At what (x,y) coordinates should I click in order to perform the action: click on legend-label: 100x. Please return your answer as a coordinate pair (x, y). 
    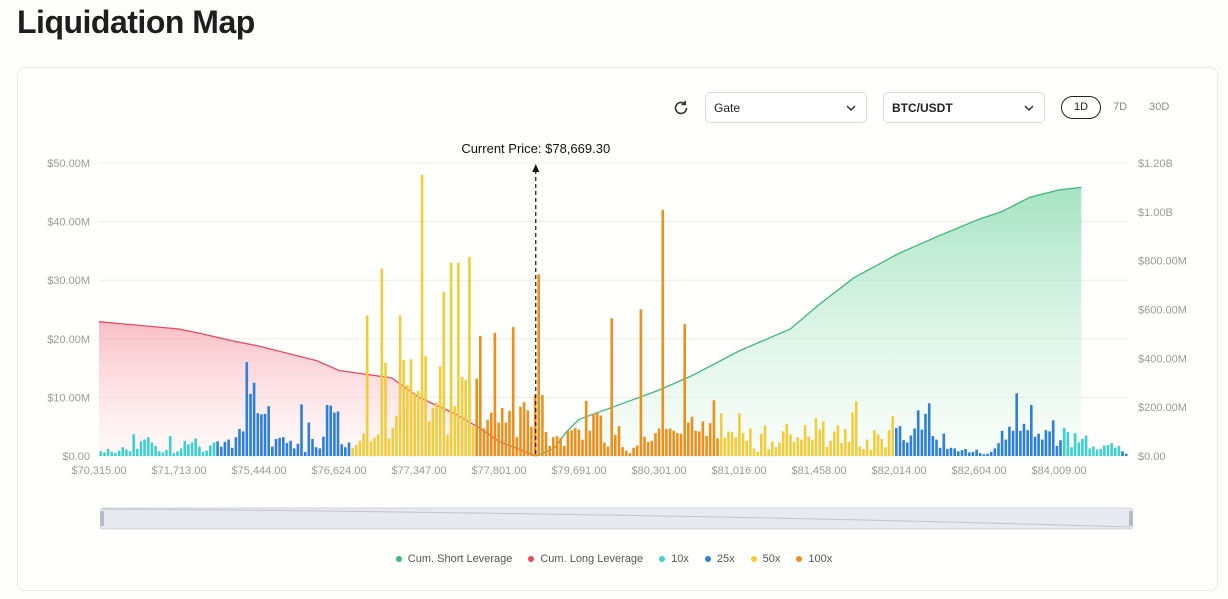
    Looking at the image, I should click on (820, 559).